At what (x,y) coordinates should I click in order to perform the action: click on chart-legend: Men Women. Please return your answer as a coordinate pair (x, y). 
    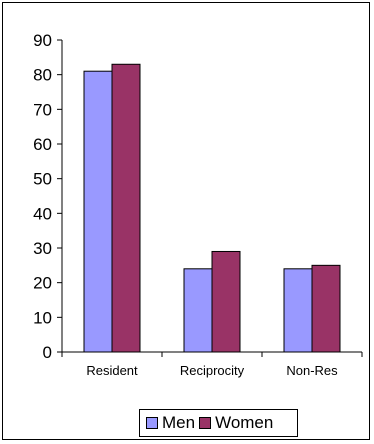
    Looking at the image, I should click on (218, 423).